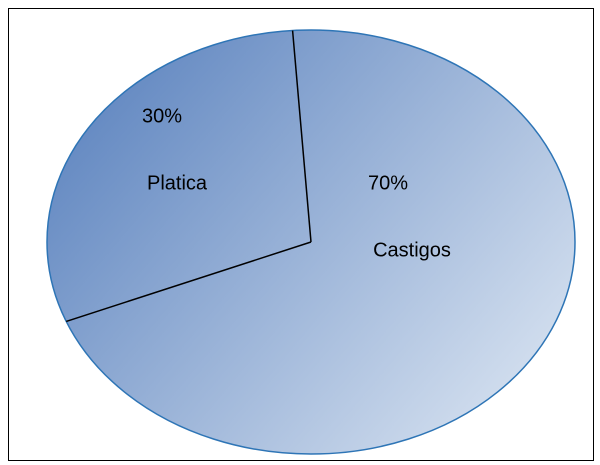 The width and height of the screenshot is (600, 465). What do you see at coordinates (162, 116) in the screenshot?
I see `value-label: 30%` at bounding box center [162, 116].